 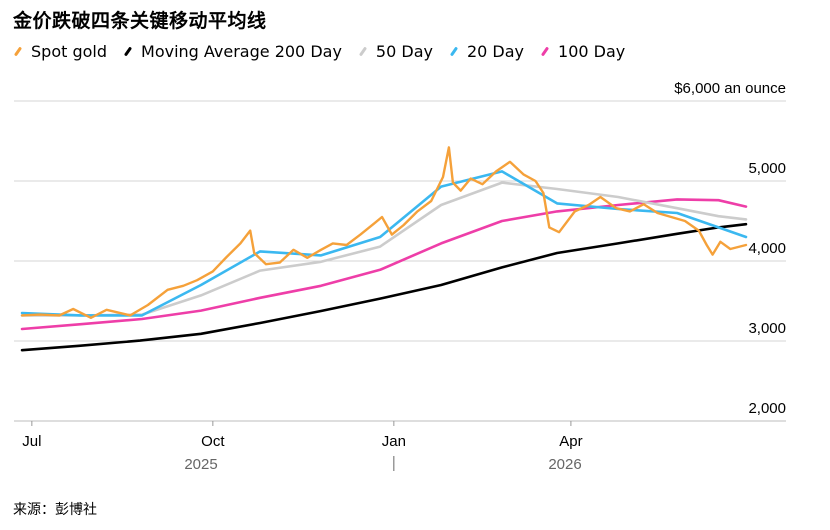 I want to click on legend-item-spot-gold: Spot gold, so click(x=60, y=51).